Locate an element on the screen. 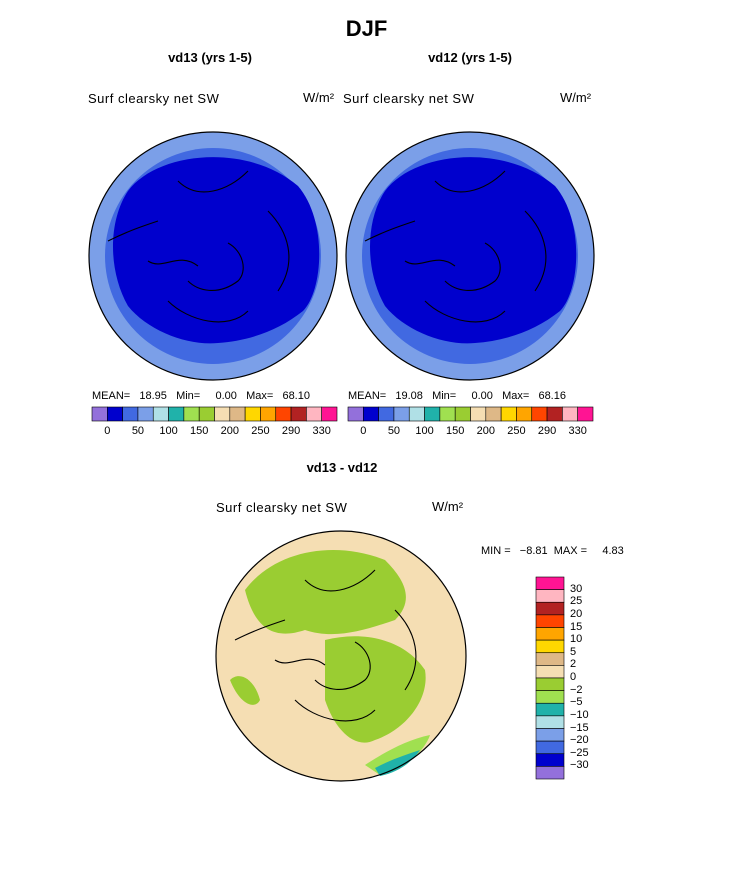  diff-colorbar is located at coordinates (550, 678).